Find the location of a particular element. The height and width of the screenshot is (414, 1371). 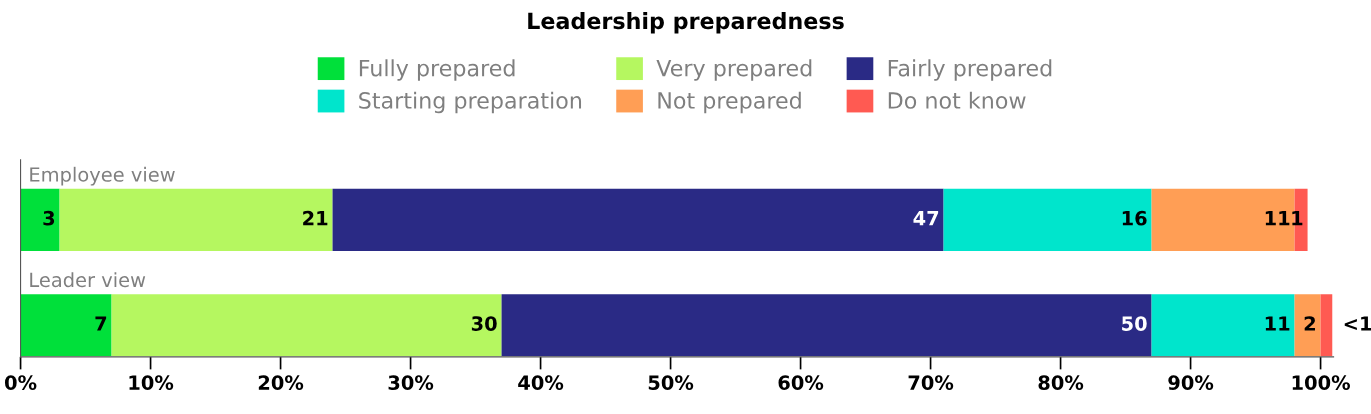

legend-label: Do not know is located at coordinates (957, 100).